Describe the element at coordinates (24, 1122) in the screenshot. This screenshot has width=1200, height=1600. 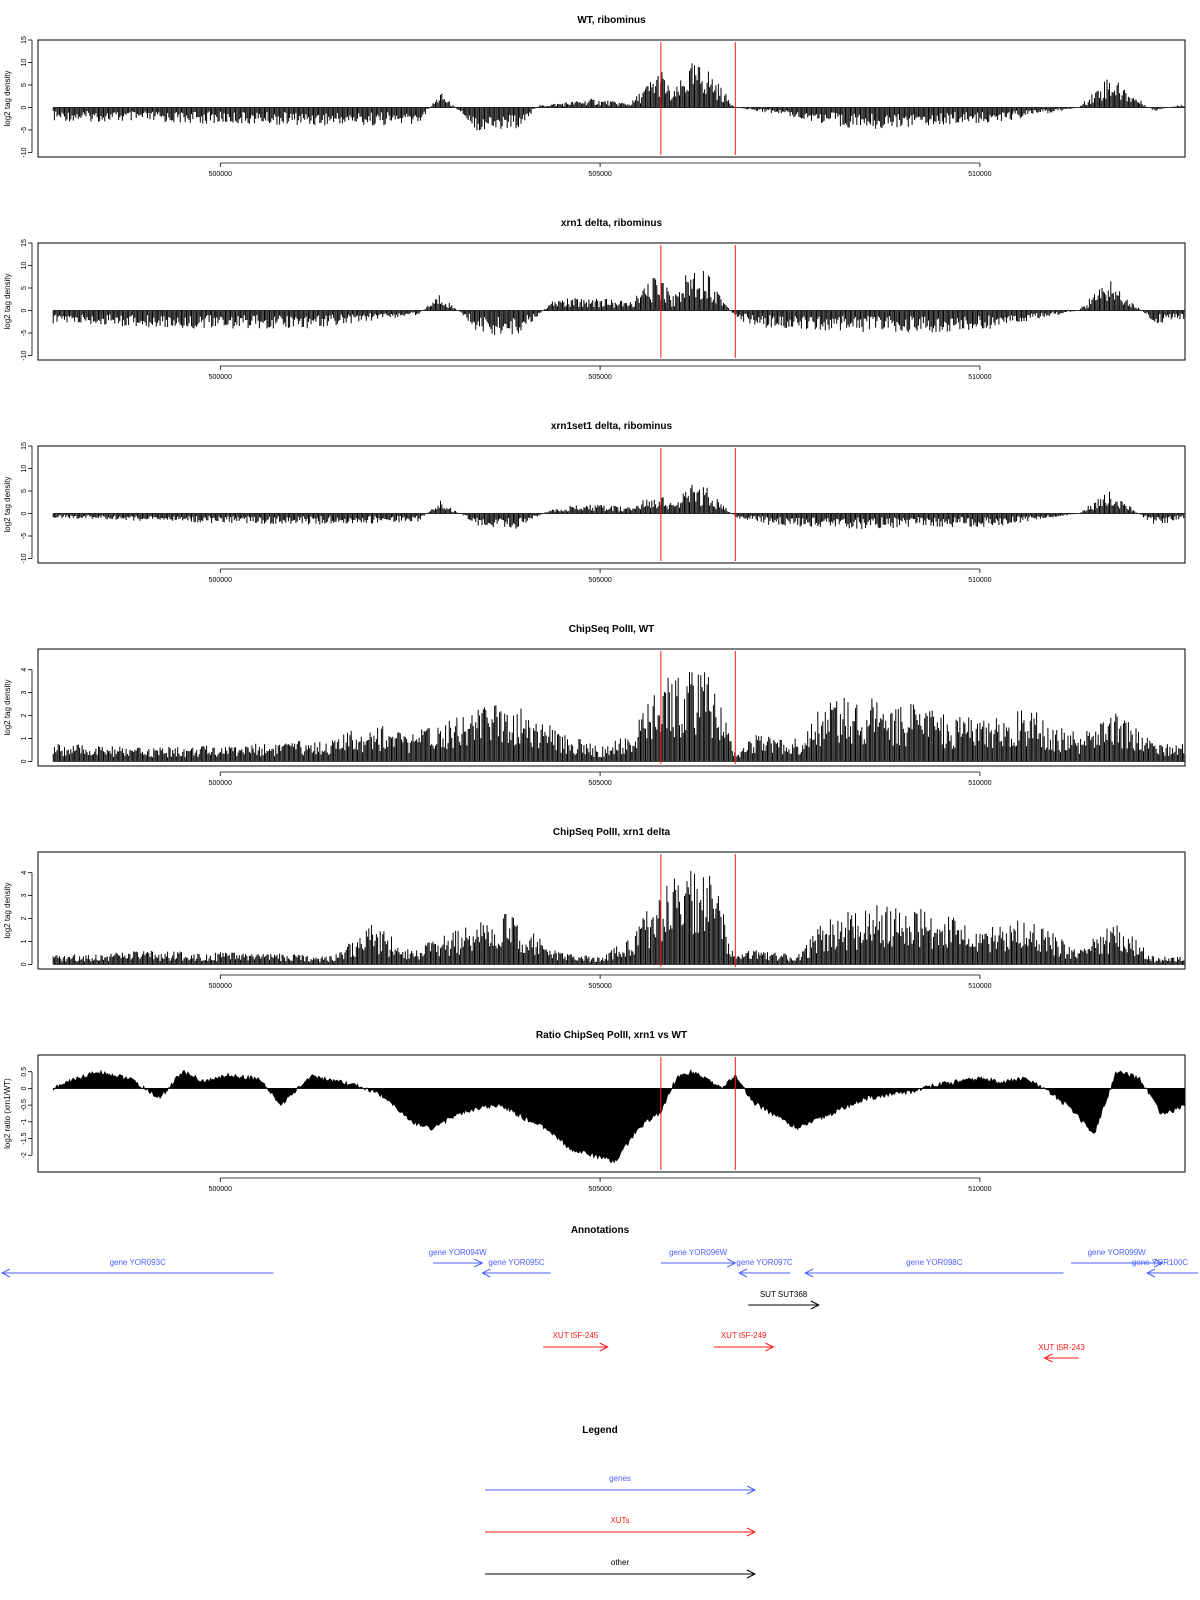
I see `y-tick-label: -1` at that location.